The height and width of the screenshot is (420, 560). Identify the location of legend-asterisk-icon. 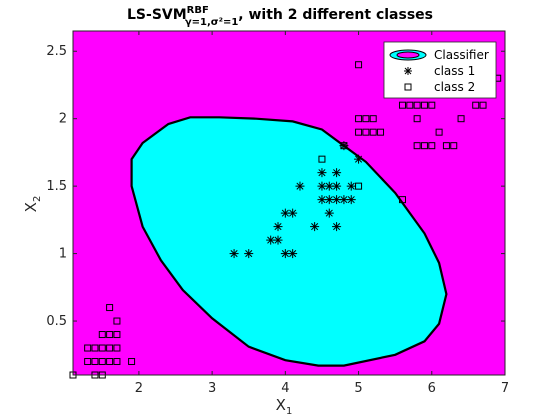
(408, 71).